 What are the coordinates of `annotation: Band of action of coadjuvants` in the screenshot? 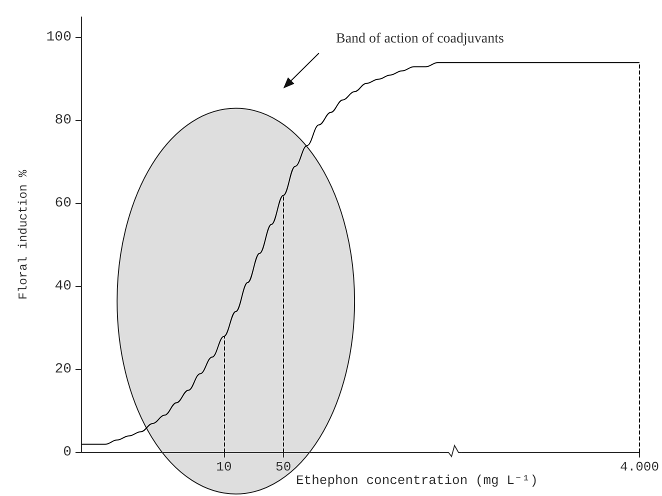 It's located at (420, 39).